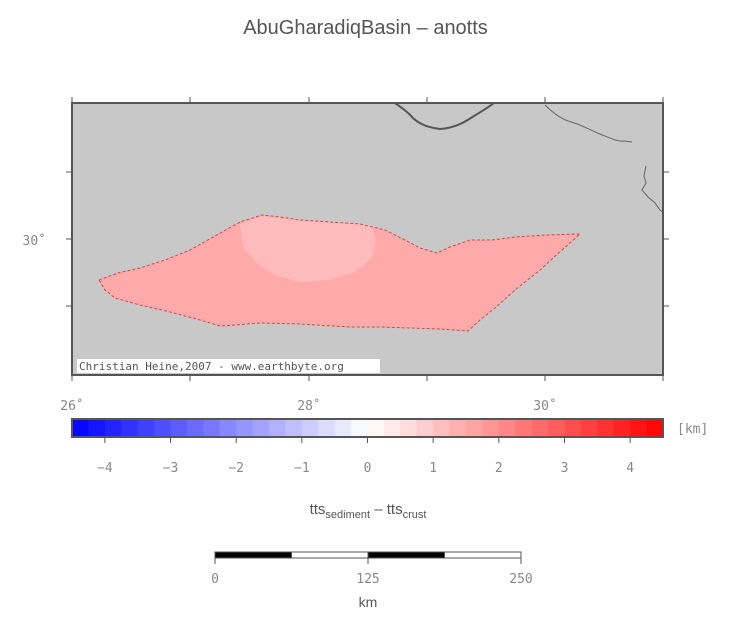 Image resolution: width=731 pixels, height=629 pixels. What do you see at coordinates (71, 406) in the screenshot?
I see `lon-label-26: 26˚` at bounding box center [71, 406].